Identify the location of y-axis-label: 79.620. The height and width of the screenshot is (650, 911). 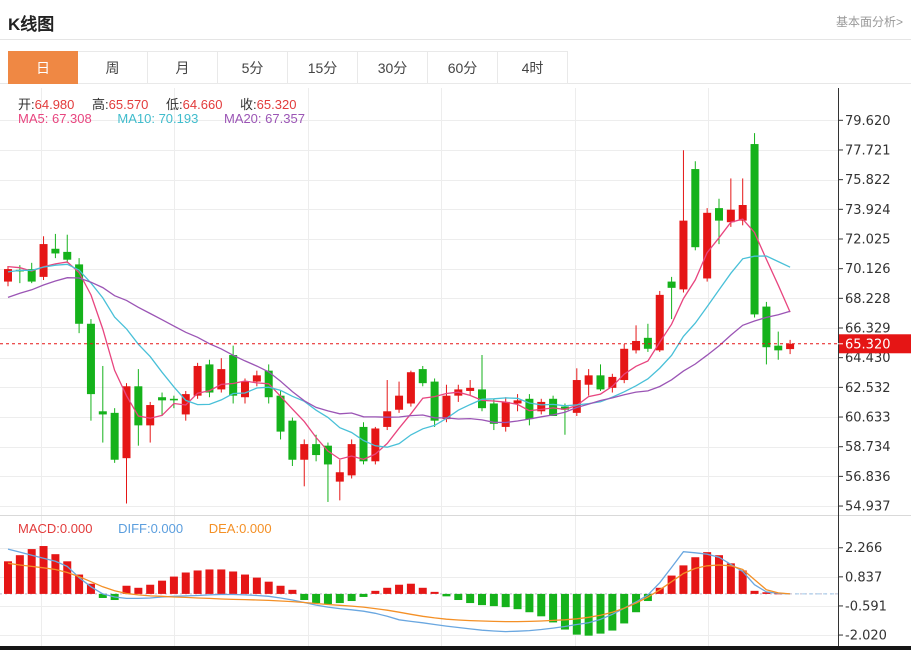
(868, 121).